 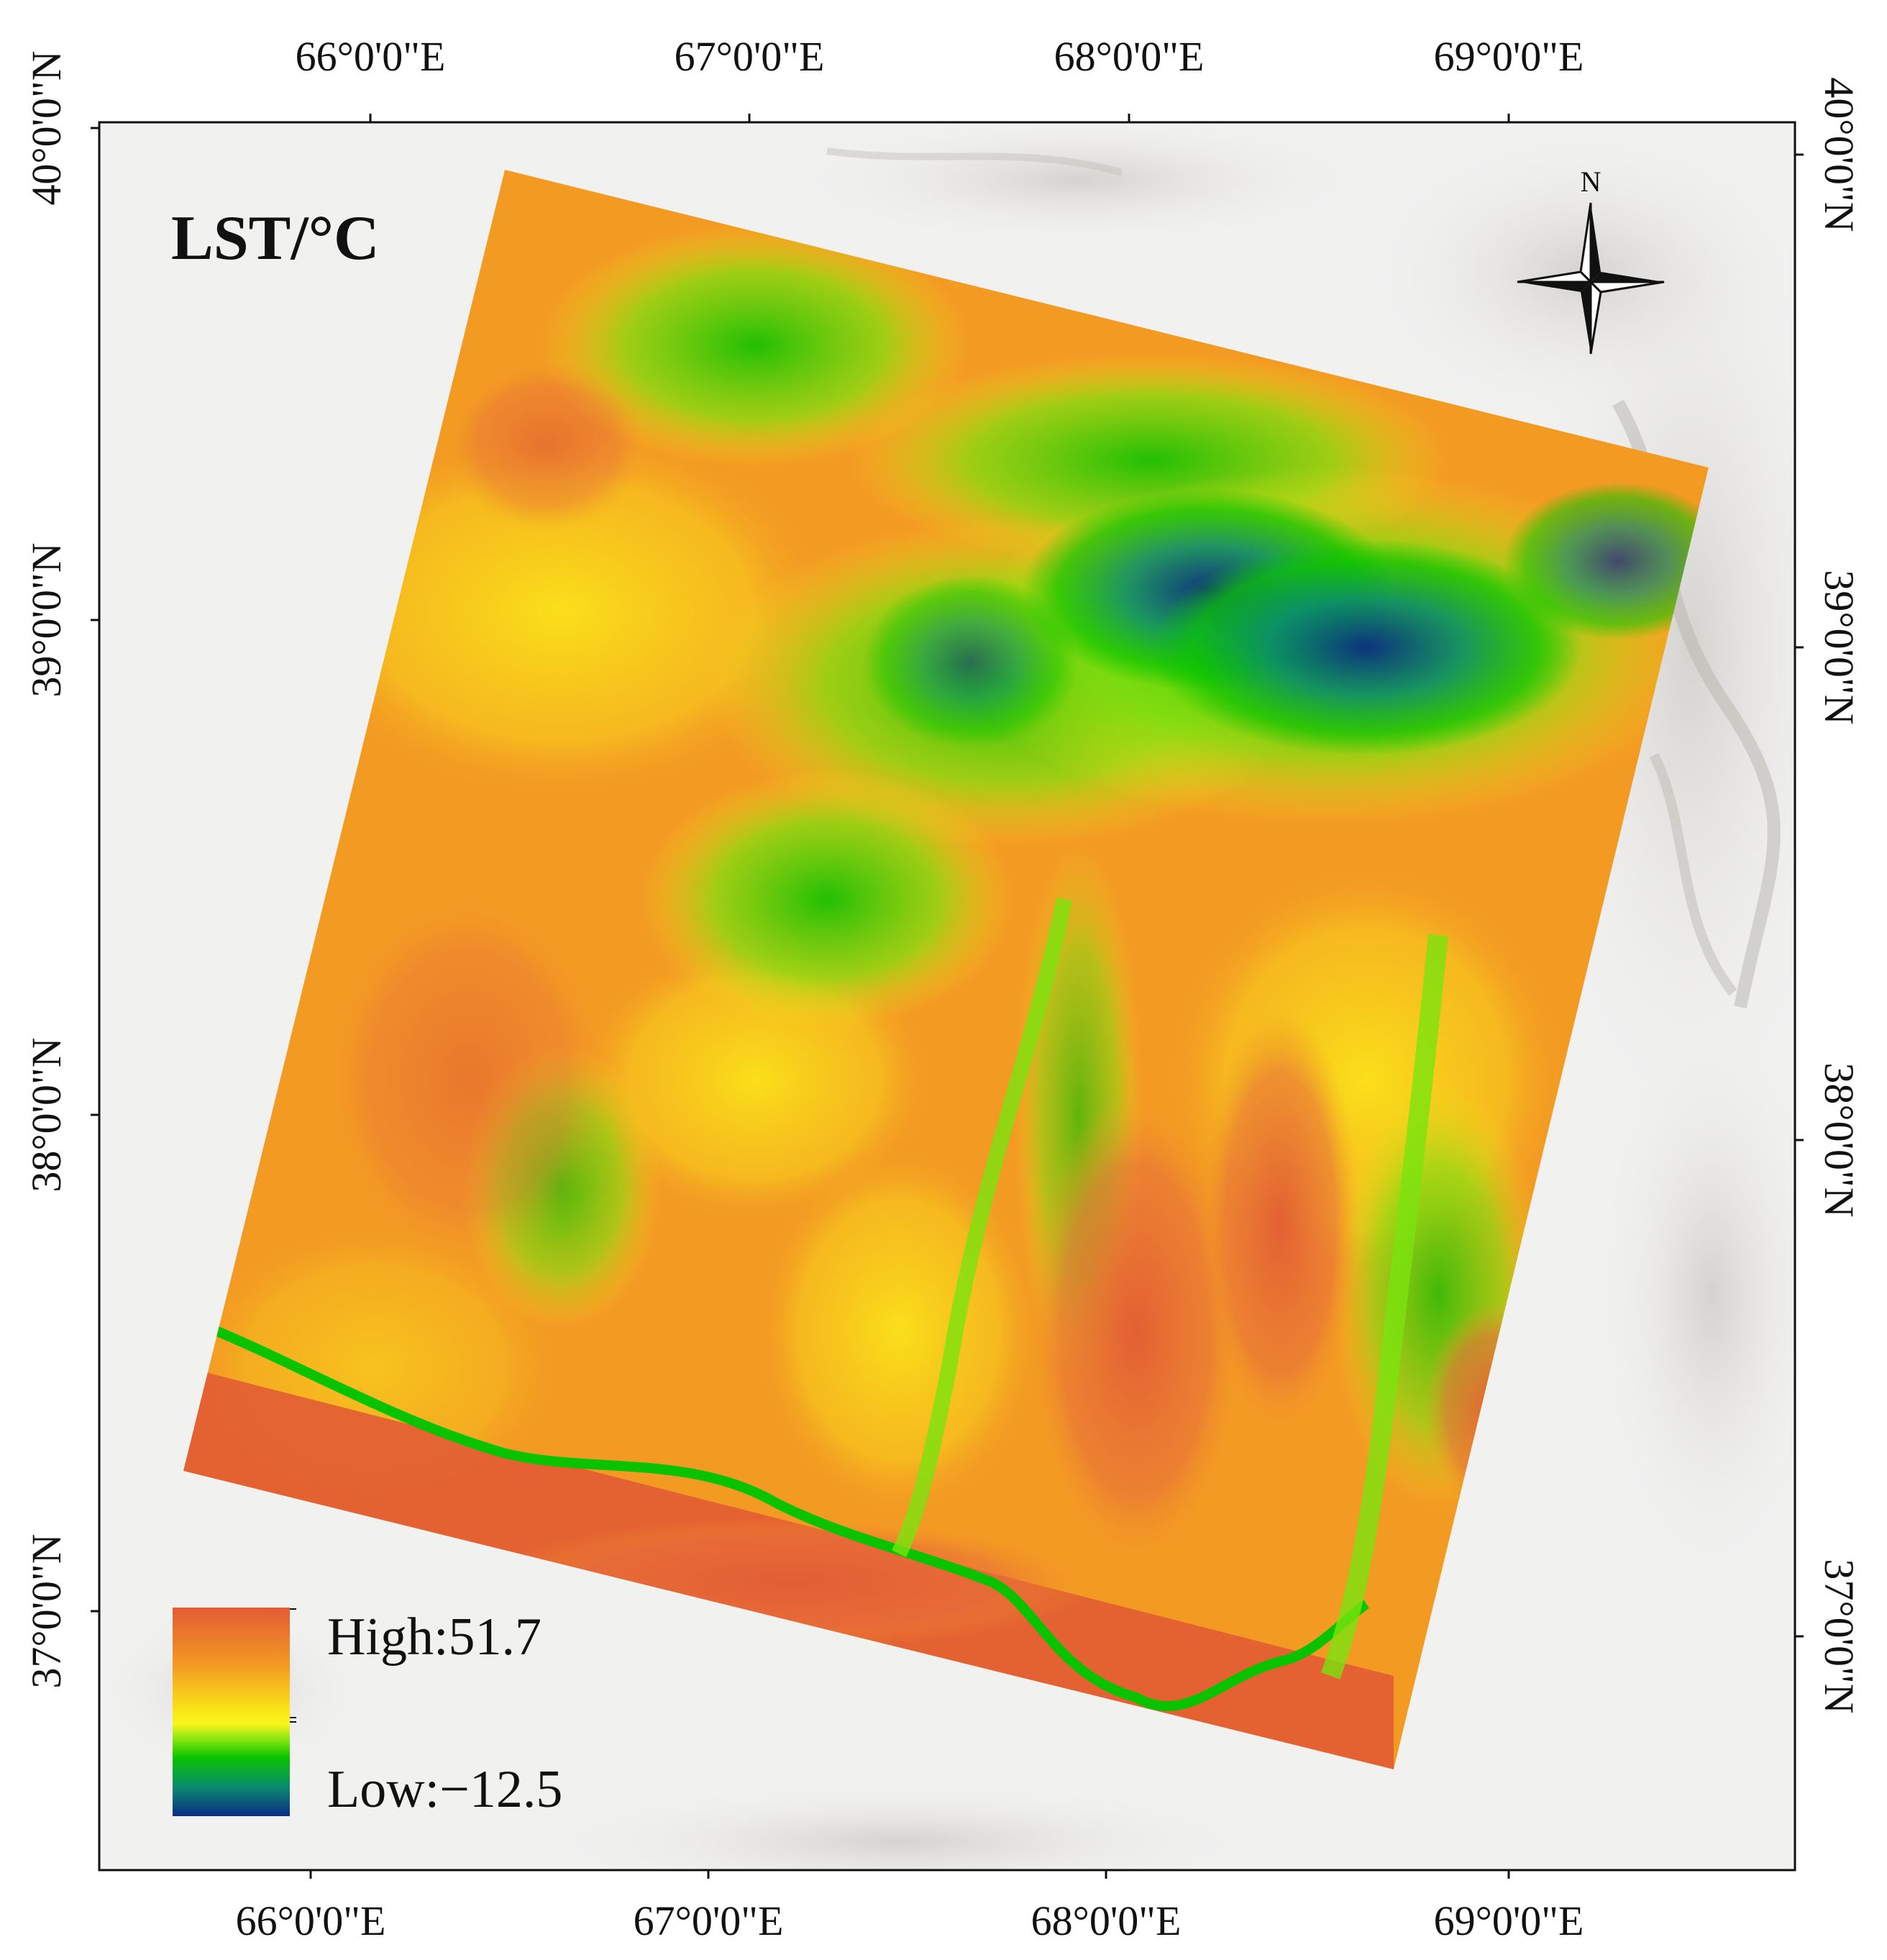 What do you see at coordinates (46, 869) in the screenshot?
I see `left-axis-labels: 40°0'0"N 39°0'0"N 38°0'0"N 37°0'0"N` at bounding box center [46, 869].